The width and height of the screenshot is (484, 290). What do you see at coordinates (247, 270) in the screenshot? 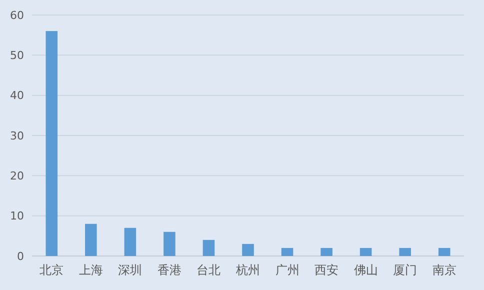
I see `x-tick-label: 杭州` at bounding box center [247, 270].